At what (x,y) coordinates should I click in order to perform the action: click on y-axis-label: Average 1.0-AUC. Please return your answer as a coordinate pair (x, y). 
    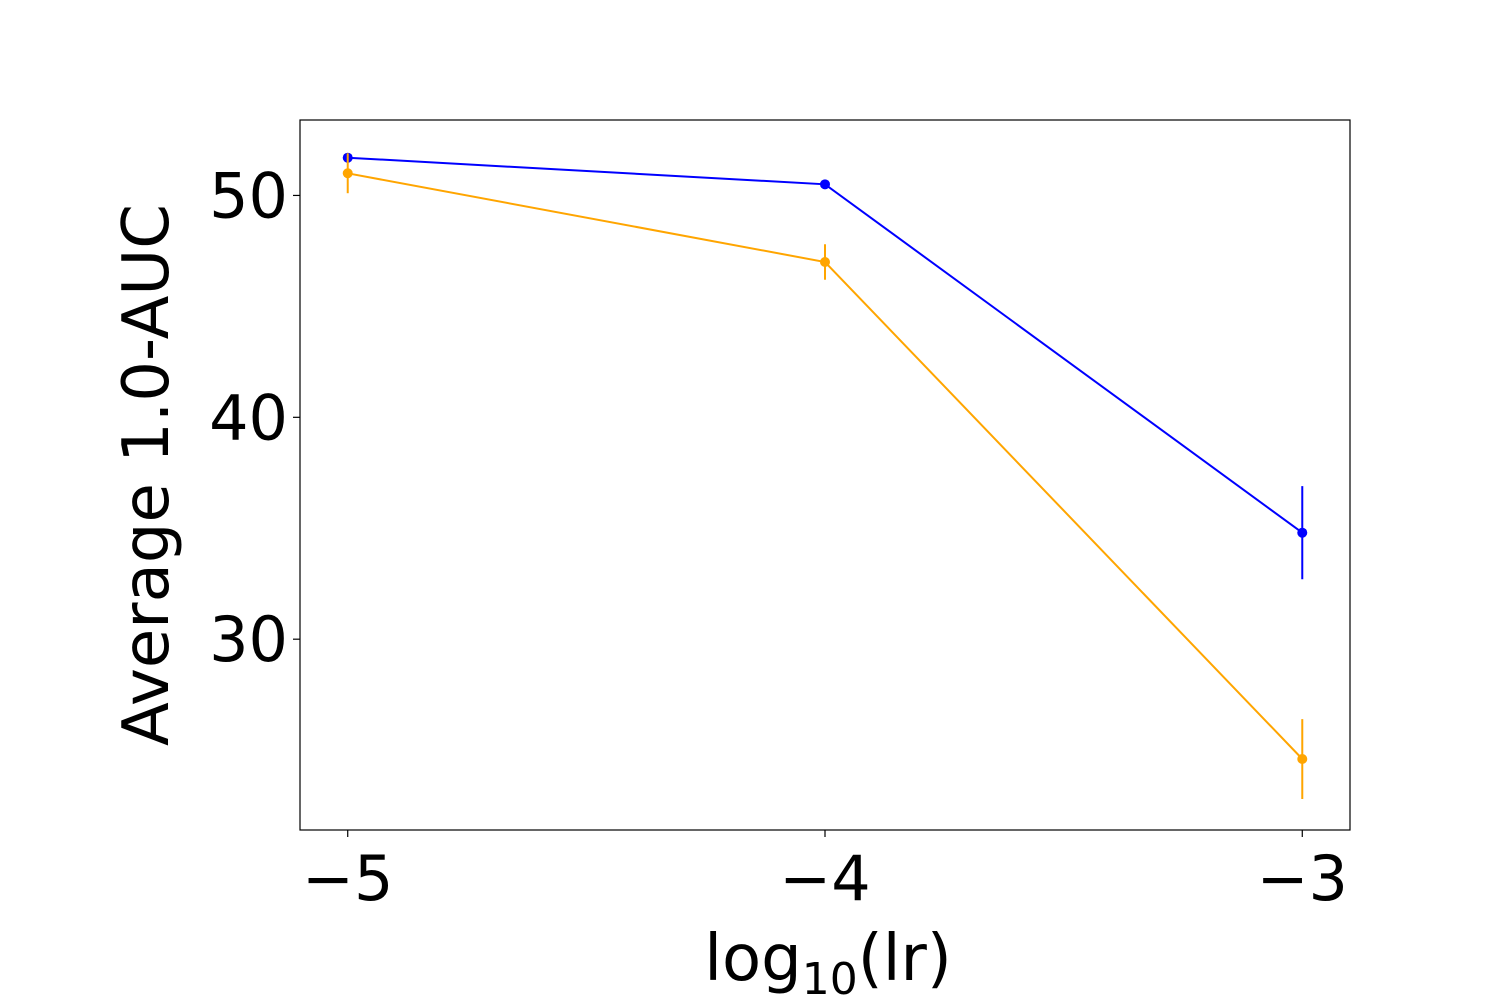
    Looking at the image, I should click on (147, 475).